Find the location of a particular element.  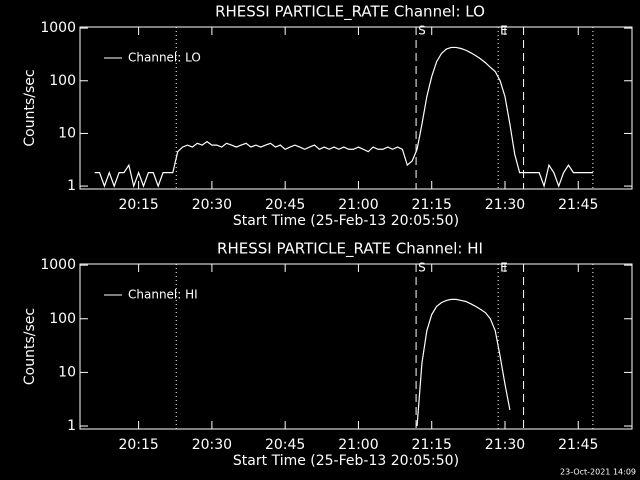

chart-title: RHESSI PARTICLE_RATE Channel: LO is located at coordinates (350, 12).